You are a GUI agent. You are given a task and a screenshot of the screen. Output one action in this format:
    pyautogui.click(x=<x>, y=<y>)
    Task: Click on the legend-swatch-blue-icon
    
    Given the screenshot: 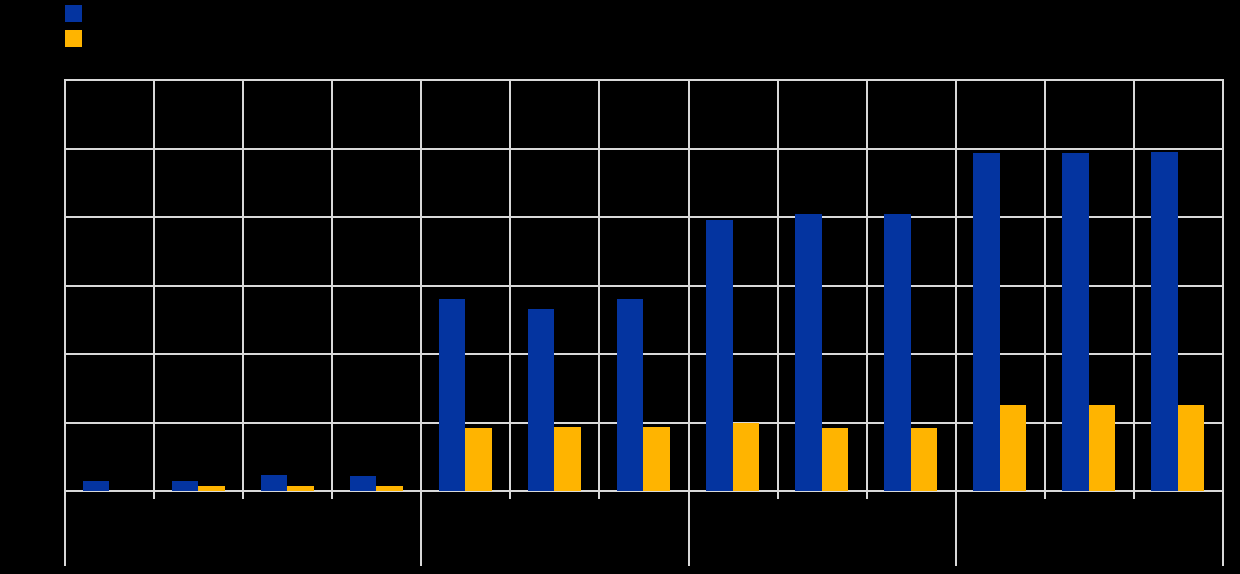 What is the action you would take?
    pyautogui.click(x=73, y=13)
    